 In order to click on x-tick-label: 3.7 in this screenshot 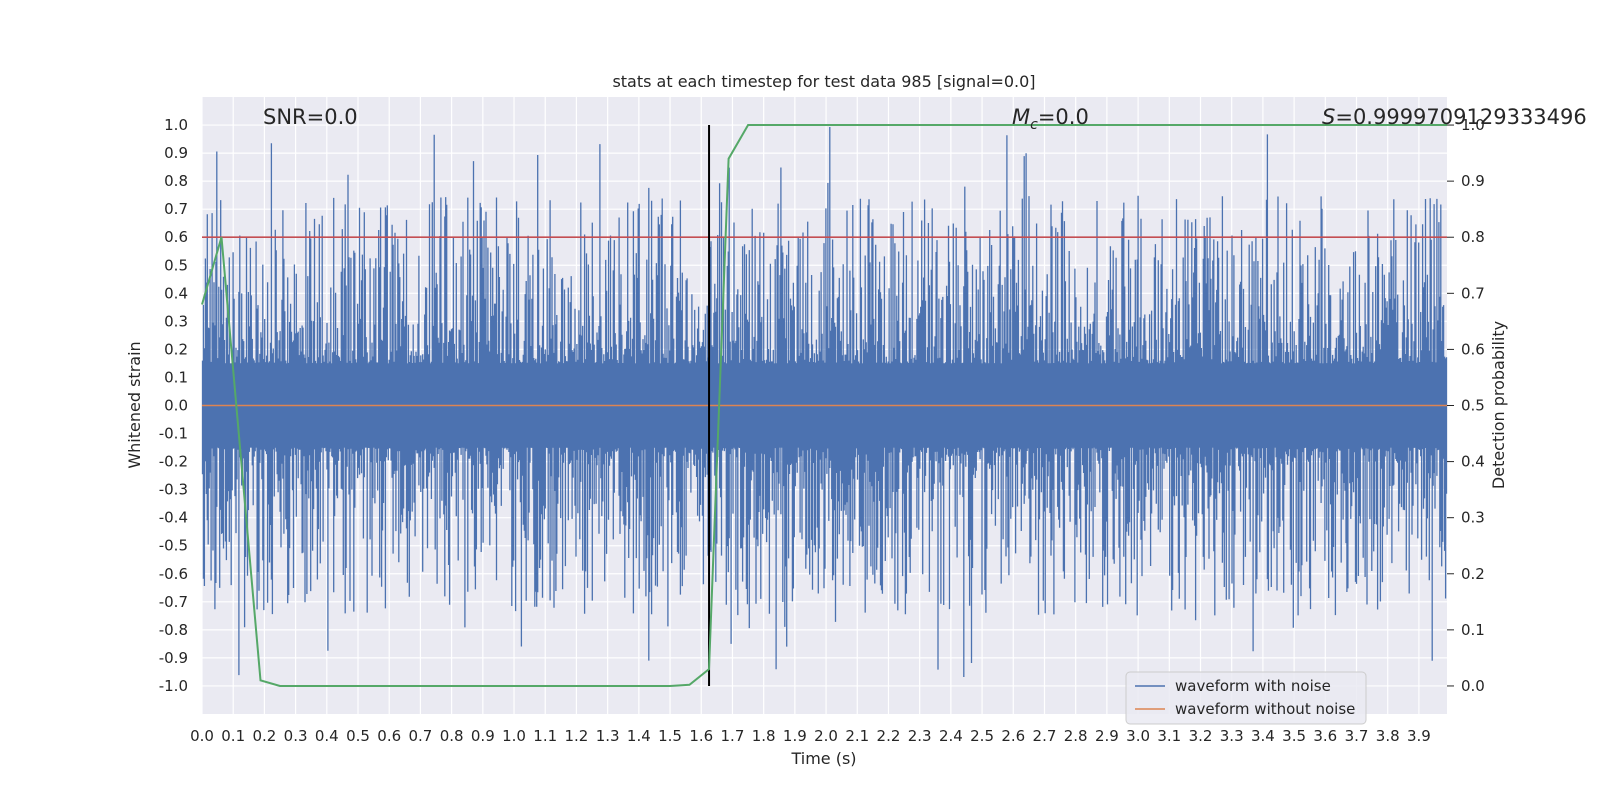, I will do `click(1357, 736)`.